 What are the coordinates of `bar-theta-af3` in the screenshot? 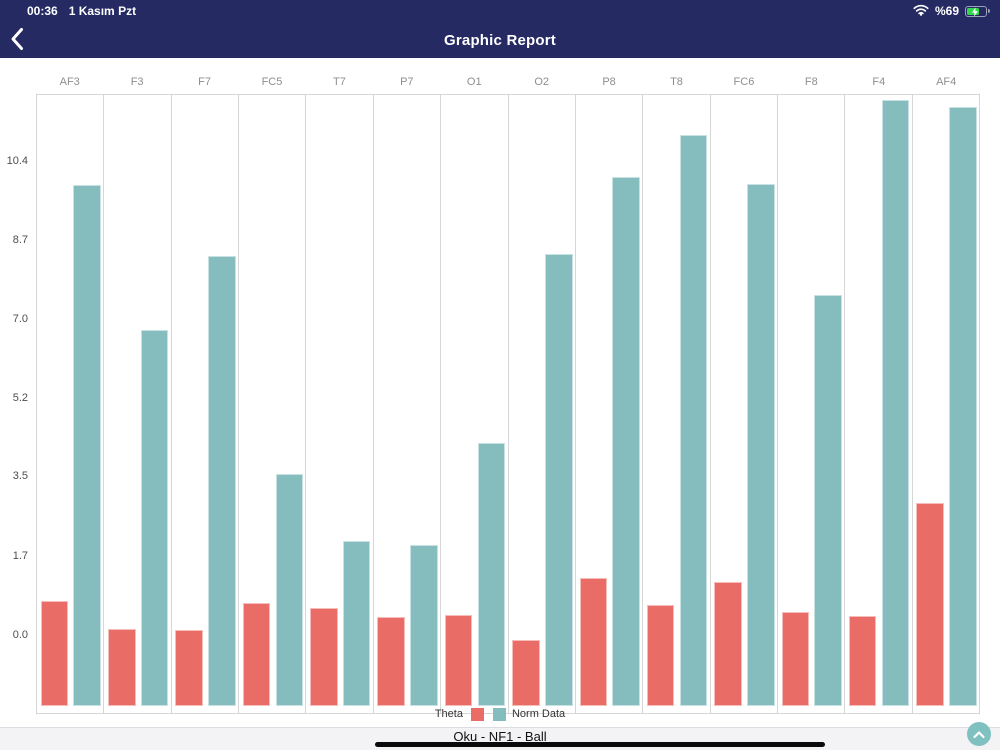 It's located at (54, 653).